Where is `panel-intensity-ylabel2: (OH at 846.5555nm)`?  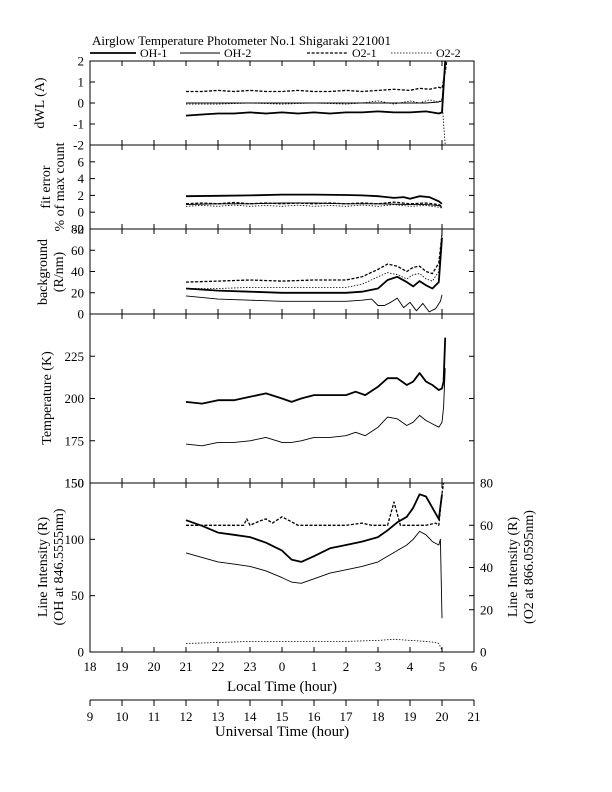
panel-intensity-ylabel2: (OH at 846.5555nm) is located at coordinates (59, 566).